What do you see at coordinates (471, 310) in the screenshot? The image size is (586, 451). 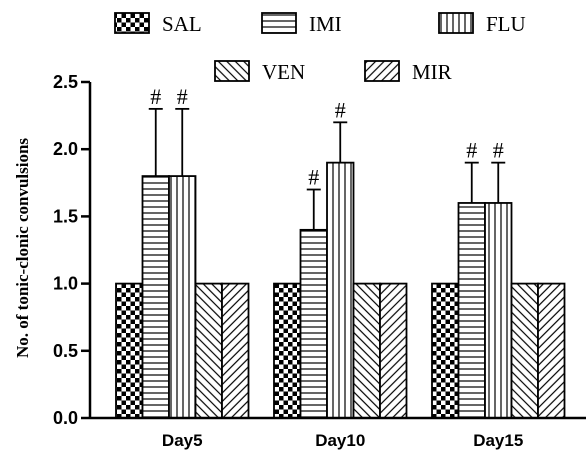 I see `bar-imi-day15` at bounding box center [471, 310].